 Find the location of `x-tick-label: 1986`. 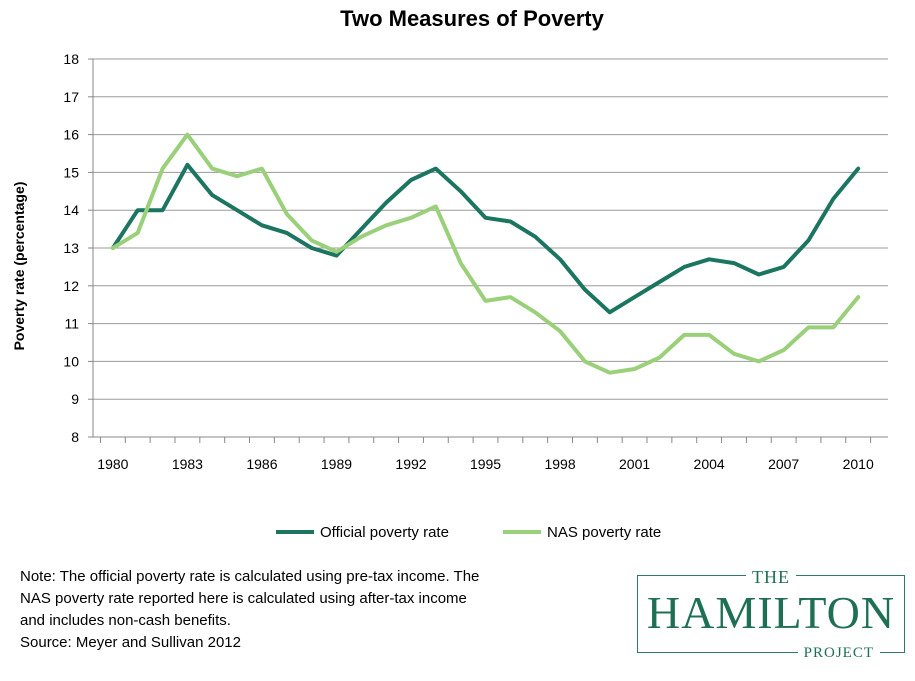

x-tick-label: 1986 is located at coordinates (261, 464).